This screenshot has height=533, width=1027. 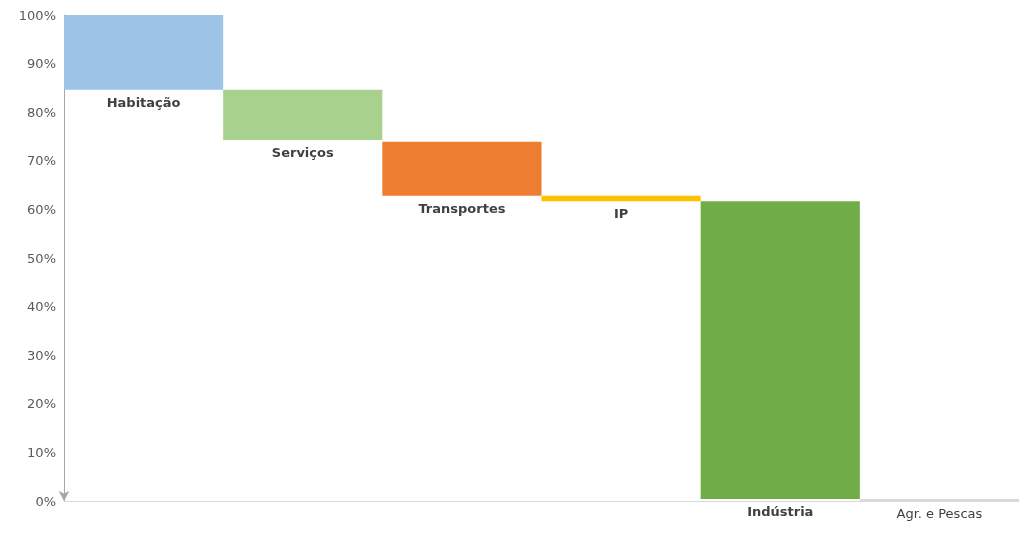 I want to click on y-tick-label: 90%, so click(x=41, y=64).